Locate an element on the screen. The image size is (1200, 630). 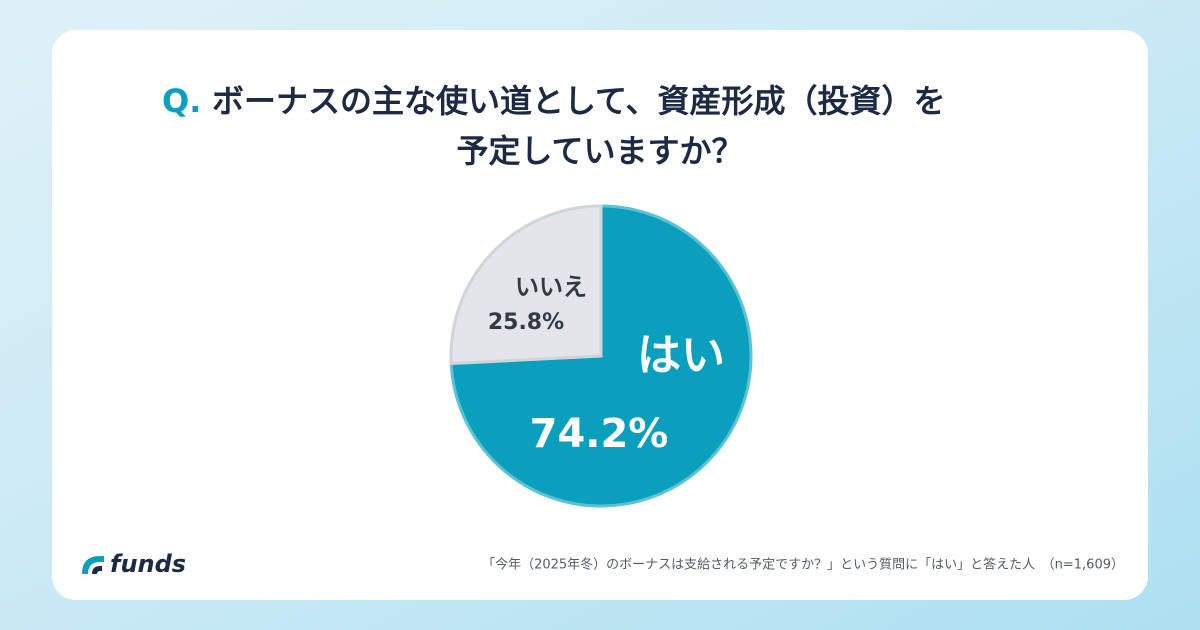
slice-value-label: 25.8% is located at coordinates (526, 322).